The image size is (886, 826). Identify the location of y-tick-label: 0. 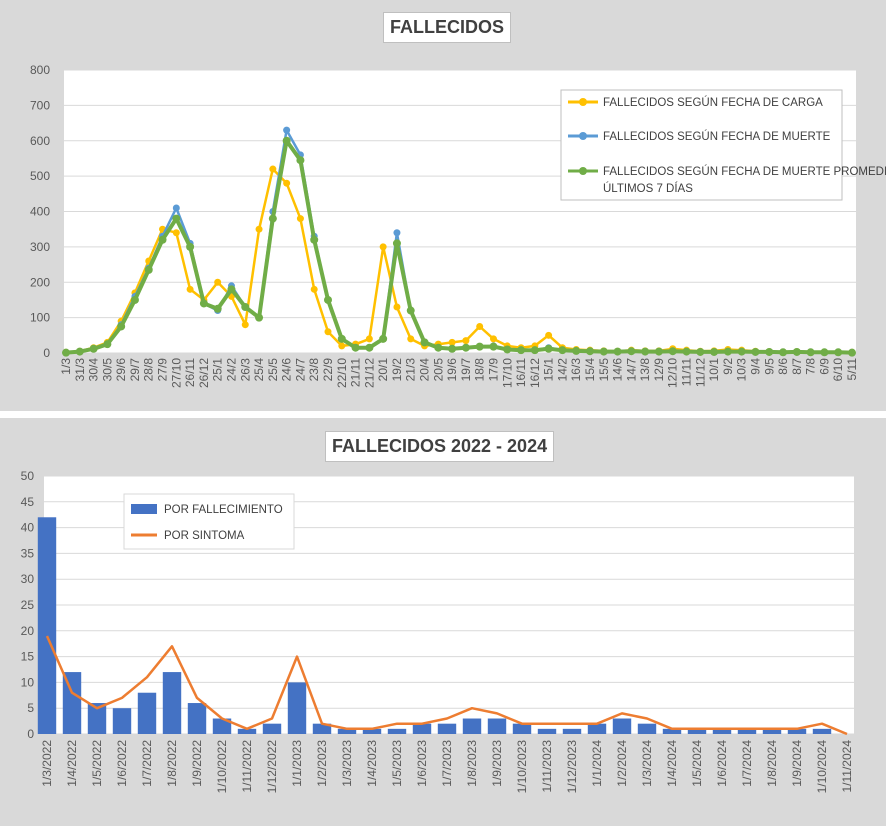
(30, 734).